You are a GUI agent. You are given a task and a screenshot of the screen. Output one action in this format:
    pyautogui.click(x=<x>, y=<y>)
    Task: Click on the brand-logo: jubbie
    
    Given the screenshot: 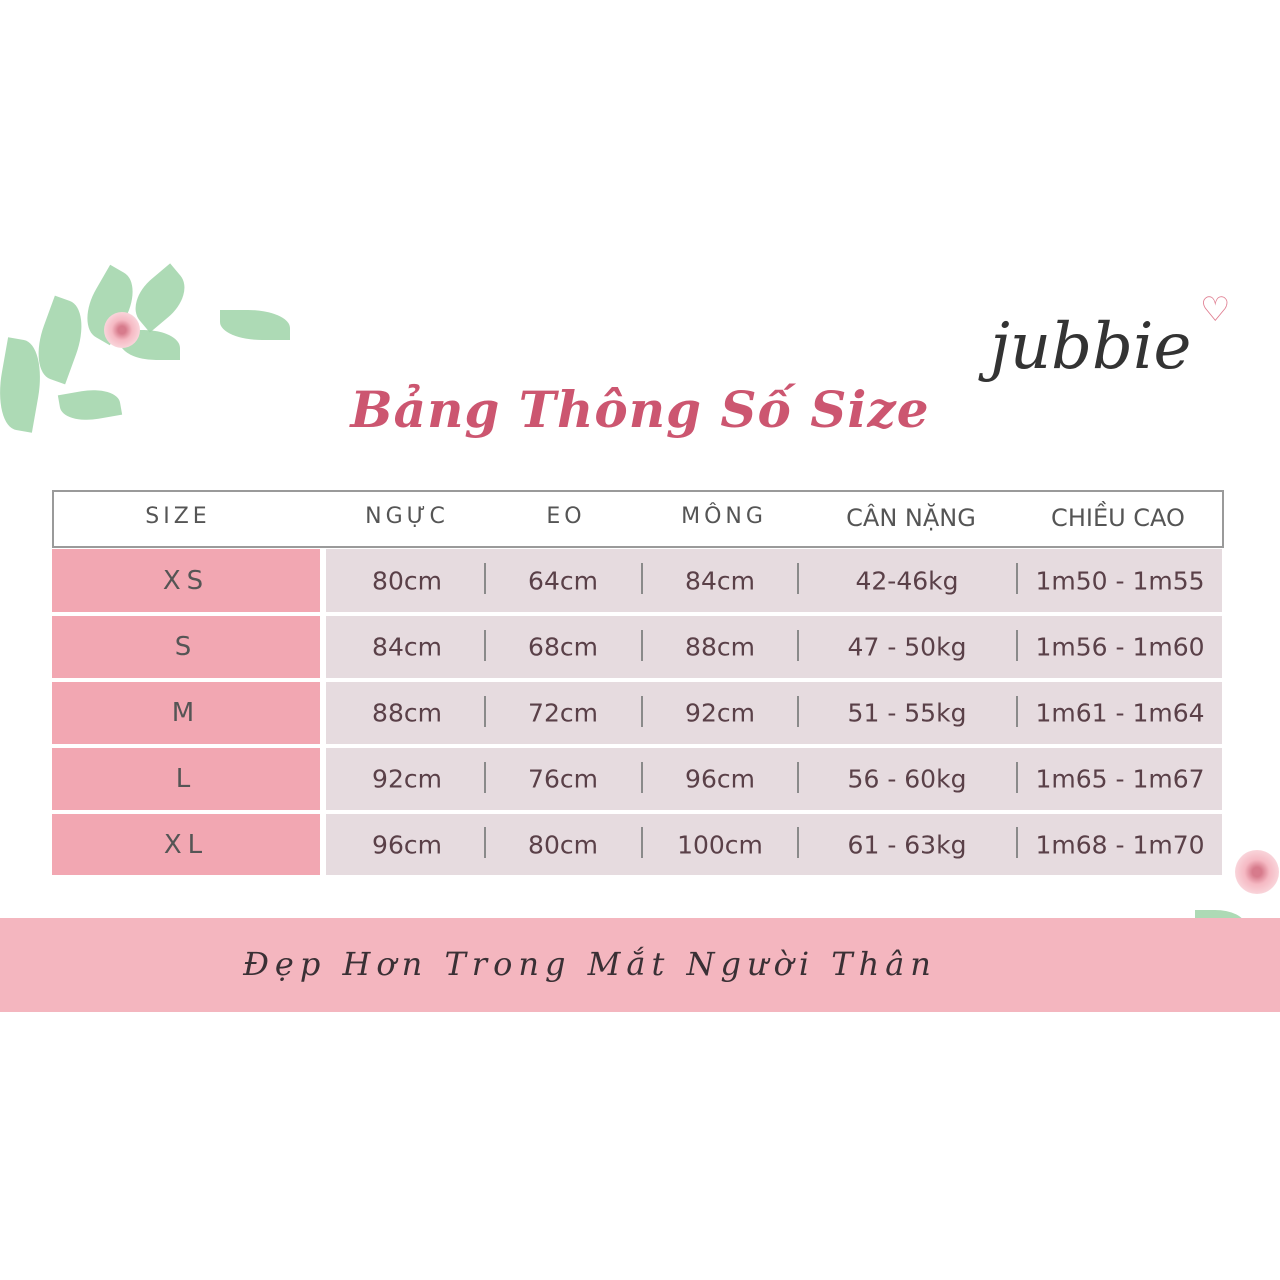 What is the action you would take?
    pyautogui.click(x=1091, y=347)
    